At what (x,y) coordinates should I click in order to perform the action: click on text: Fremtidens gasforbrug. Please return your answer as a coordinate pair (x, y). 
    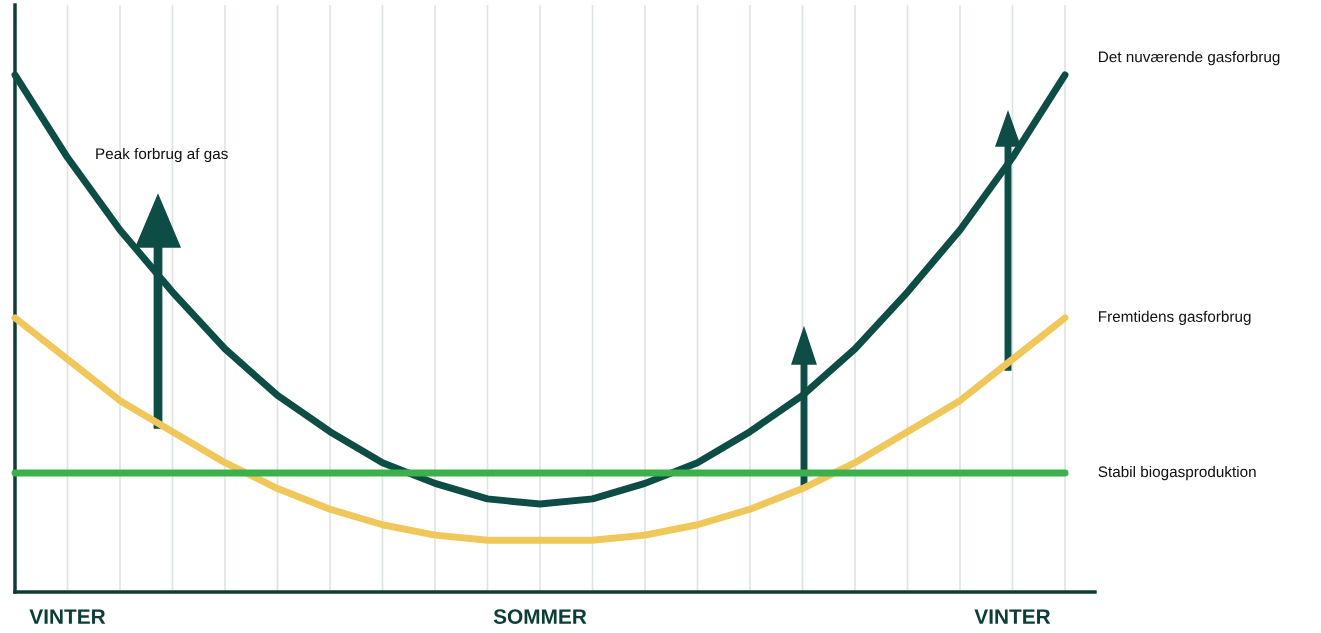
    Looking at the image, I should click on (1175, 318).